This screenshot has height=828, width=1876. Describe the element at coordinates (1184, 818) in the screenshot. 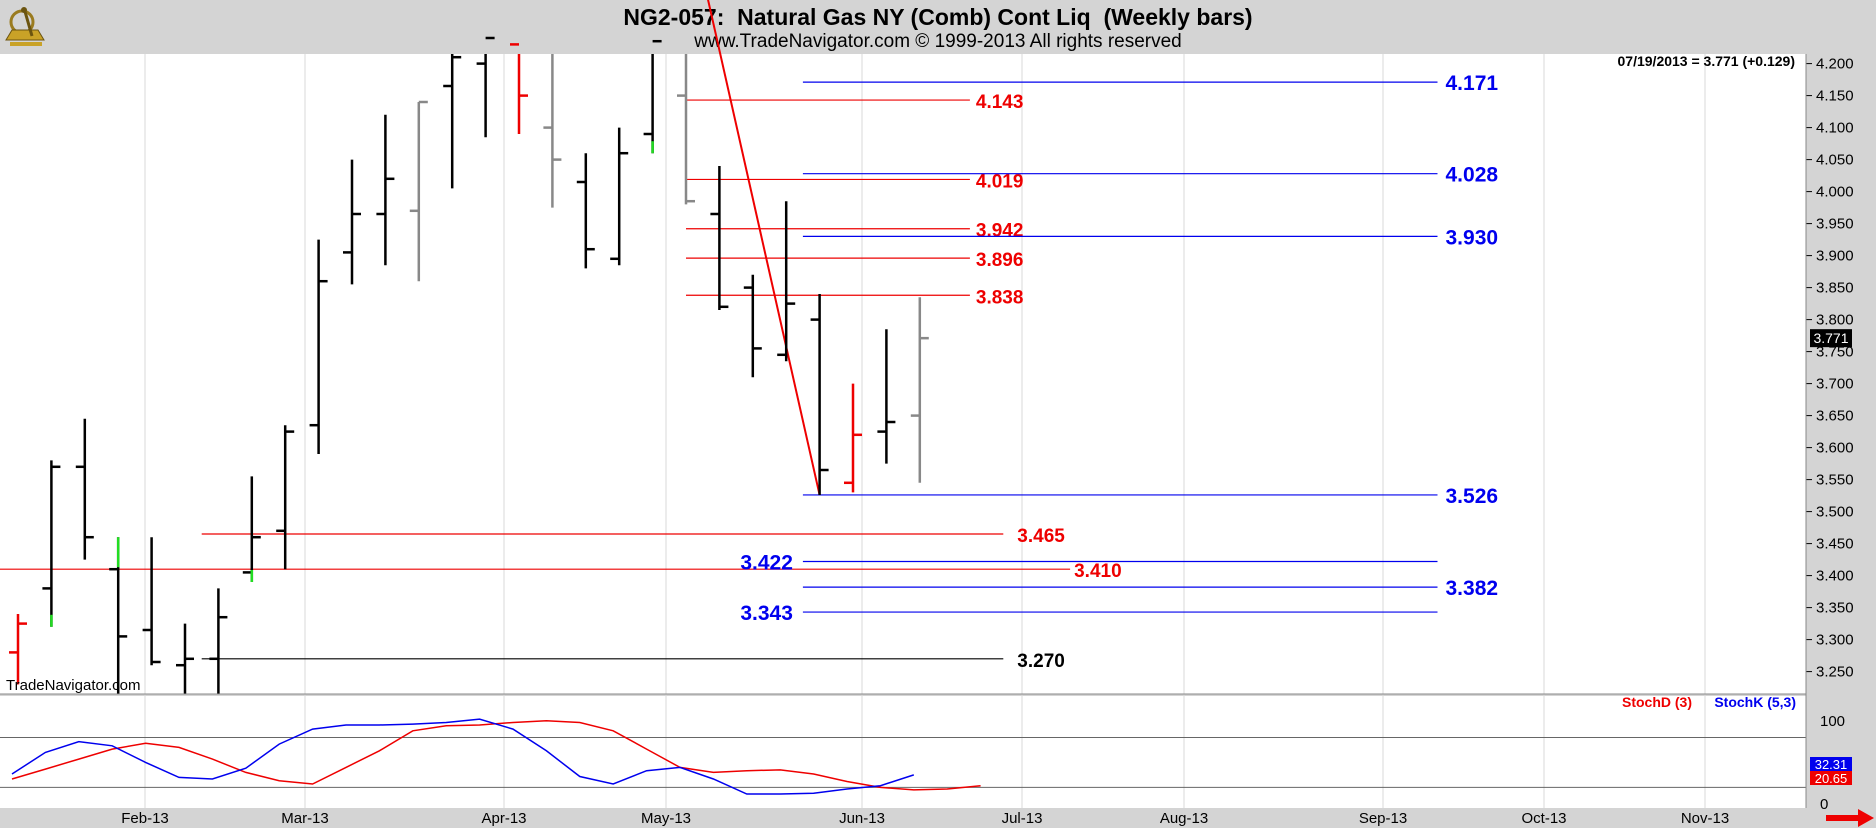

I see `x-tick-label: Aug-13` at that location.